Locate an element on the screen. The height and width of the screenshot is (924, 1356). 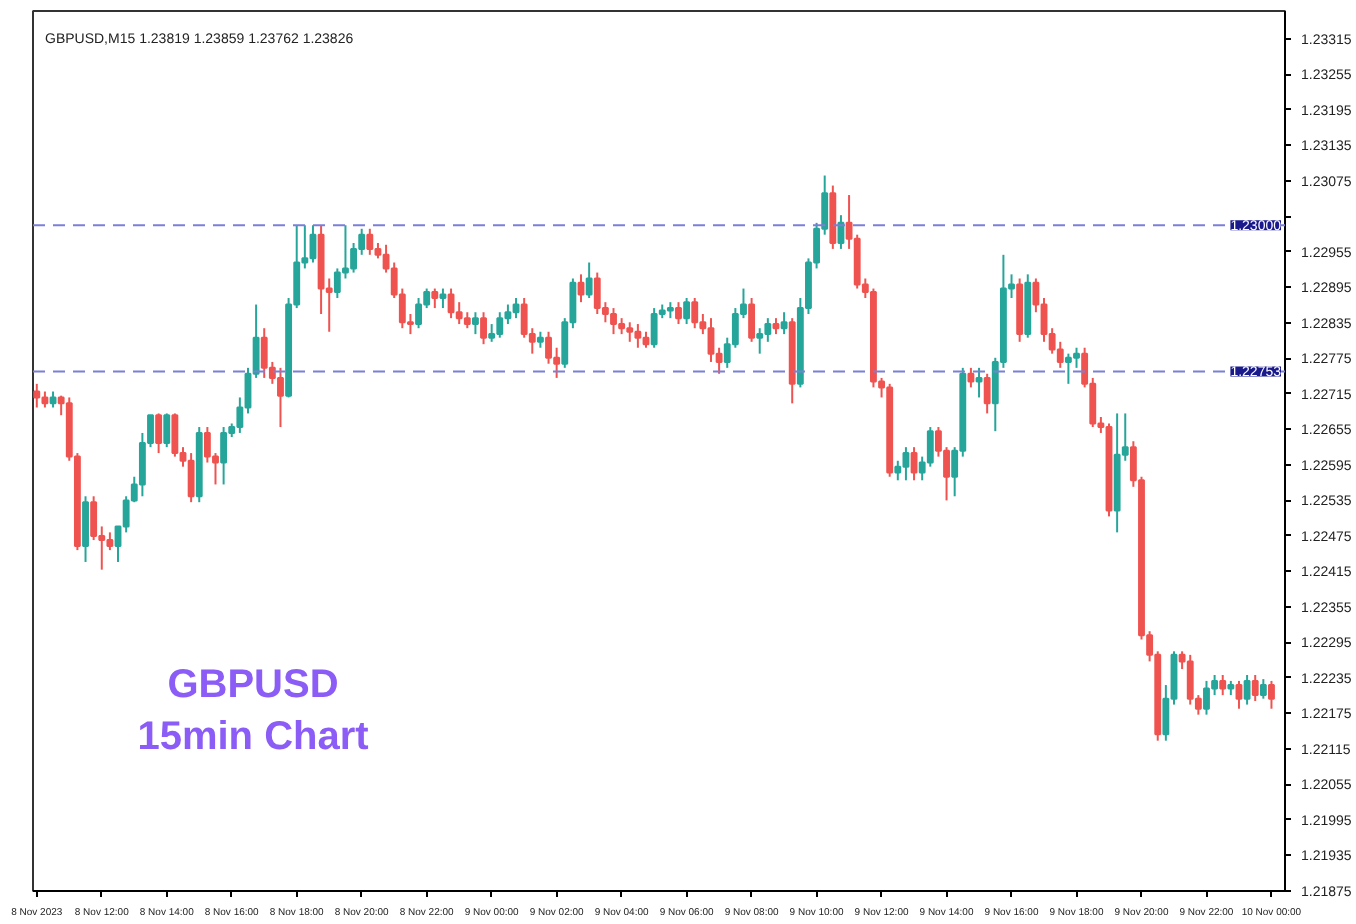
annotation: GBPUSD is located at coordinates (253, 685).